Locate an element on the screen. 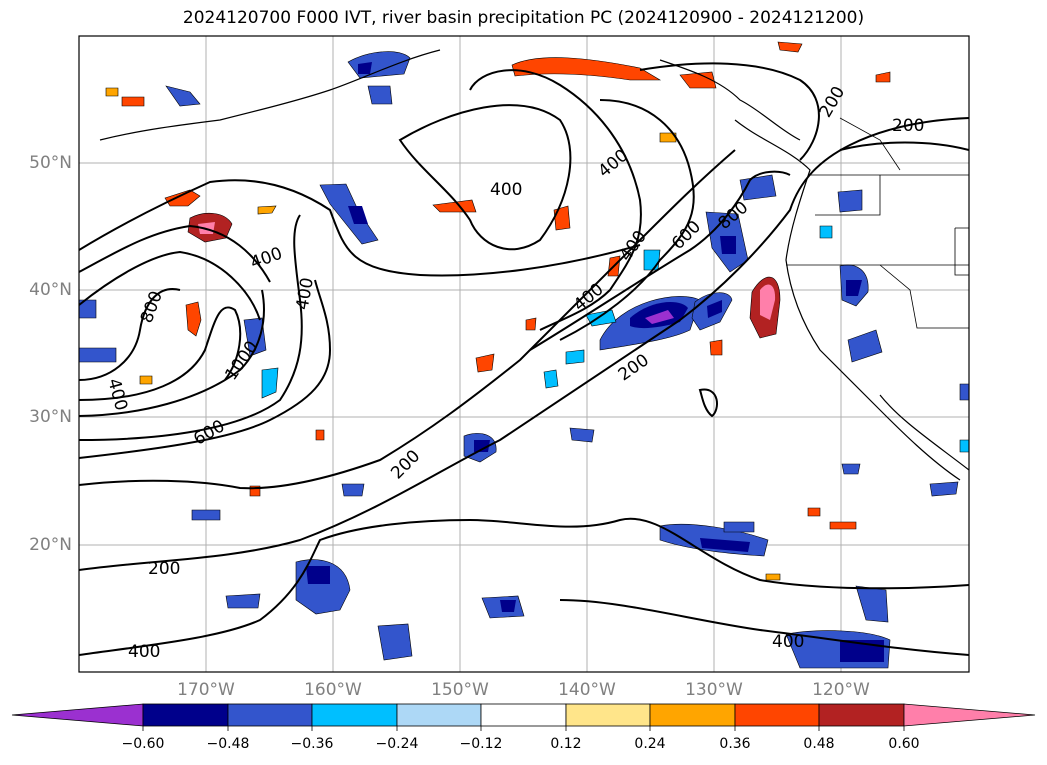 The image size is (1047, 765). colorbar is located at coordinates (523, 717).